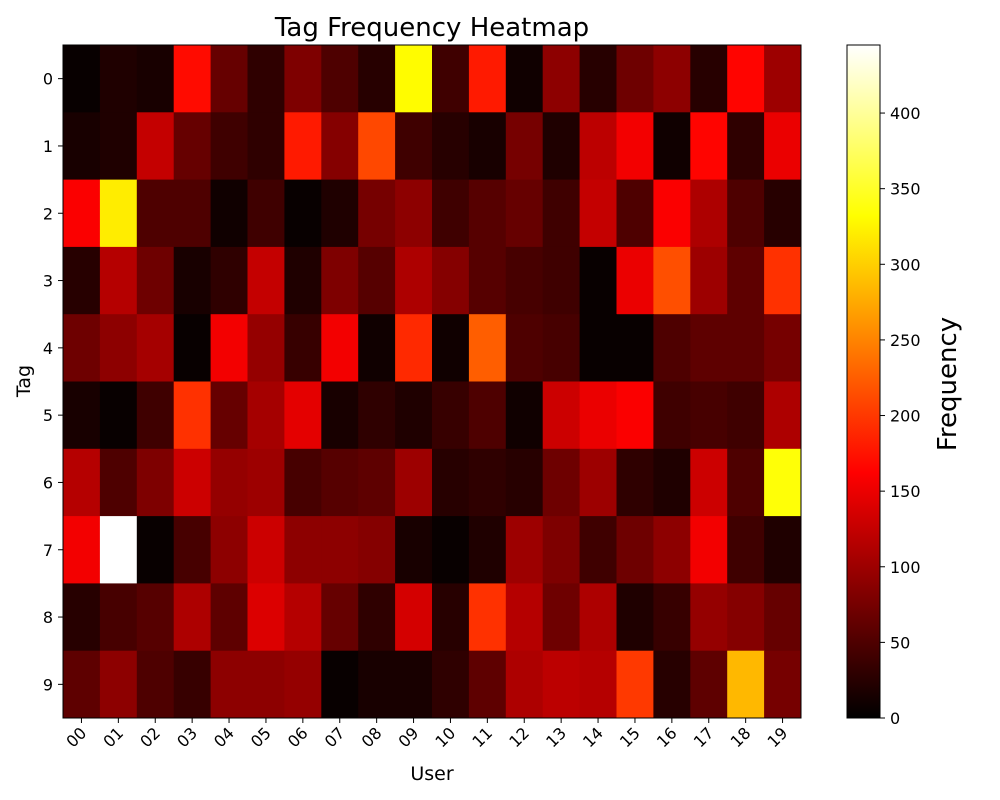 This screenshot has width=1000, height=800. What do you see at coordinates (229, 146) in the screenshot?
I see `heatmap-cell-tag1-user04` at bounding box center [229, 146].